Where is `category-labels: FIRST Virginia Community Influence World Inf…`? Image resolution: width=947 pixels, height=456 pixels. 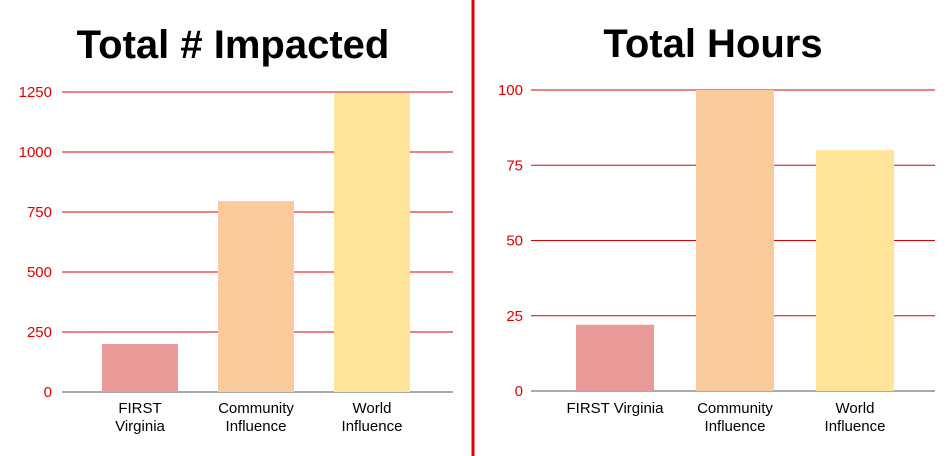
category-labels: FIRST Virginia Community Influence World Inf… is located at coordinates (726, 417).